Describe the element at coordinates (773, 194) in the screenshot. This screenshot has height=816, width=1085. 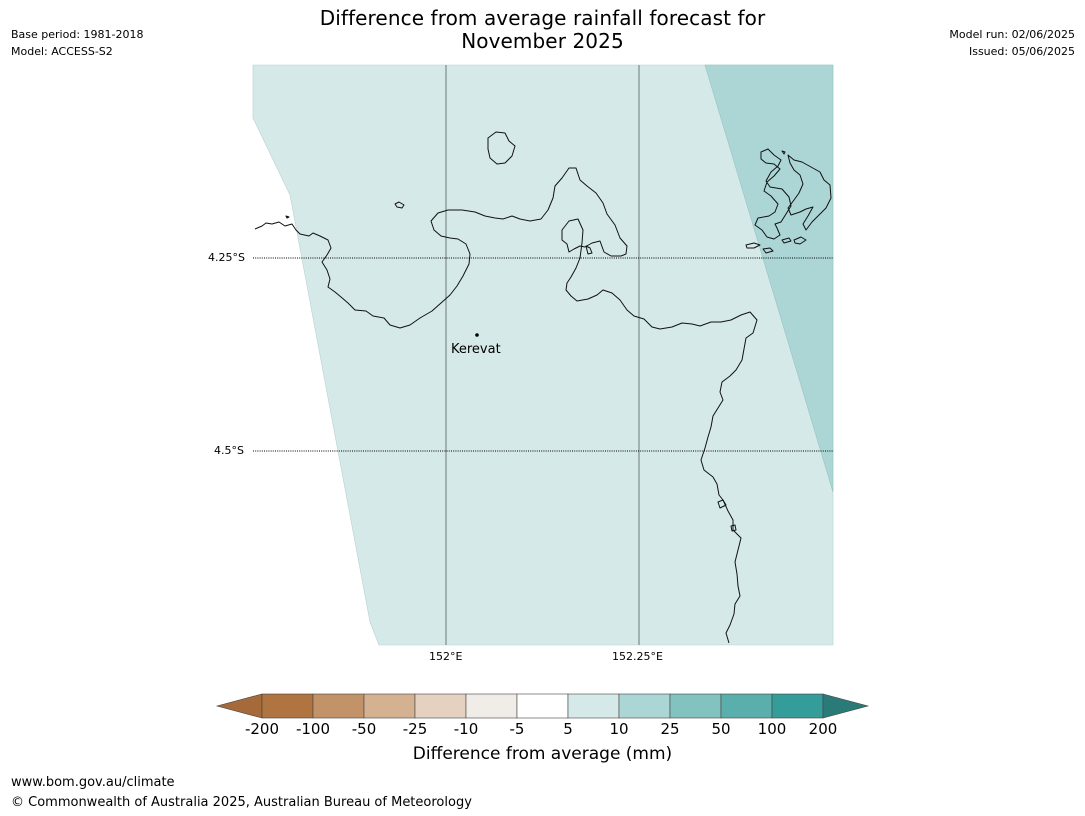
I see `coastline-duke-of-york` at that location.